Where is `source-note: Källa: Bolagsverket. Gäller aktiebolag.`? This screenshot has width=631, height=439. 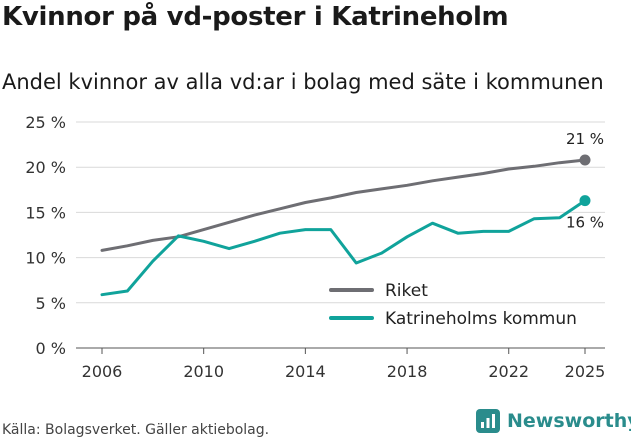 source-note: Källa: Bolagsverket. Gäller aktiebolag. is located at coordinates (136, 430).